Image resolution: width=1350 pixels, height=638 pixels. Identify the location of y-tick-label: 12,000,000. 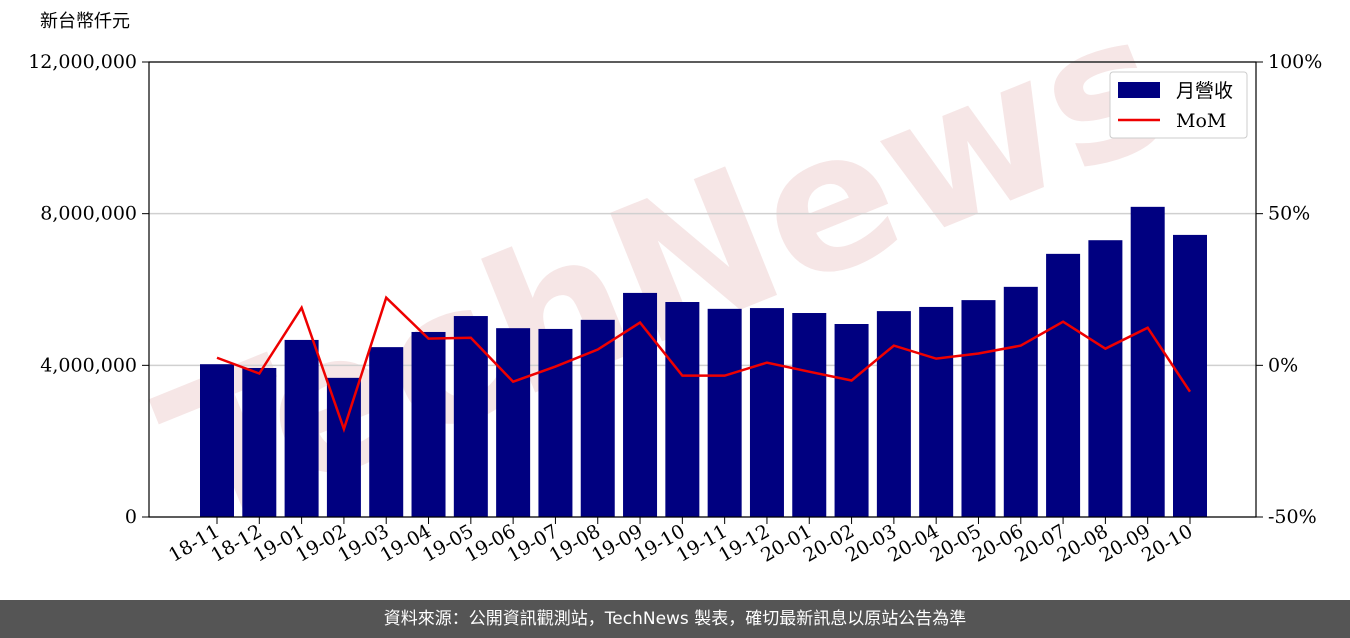
(82, 62).